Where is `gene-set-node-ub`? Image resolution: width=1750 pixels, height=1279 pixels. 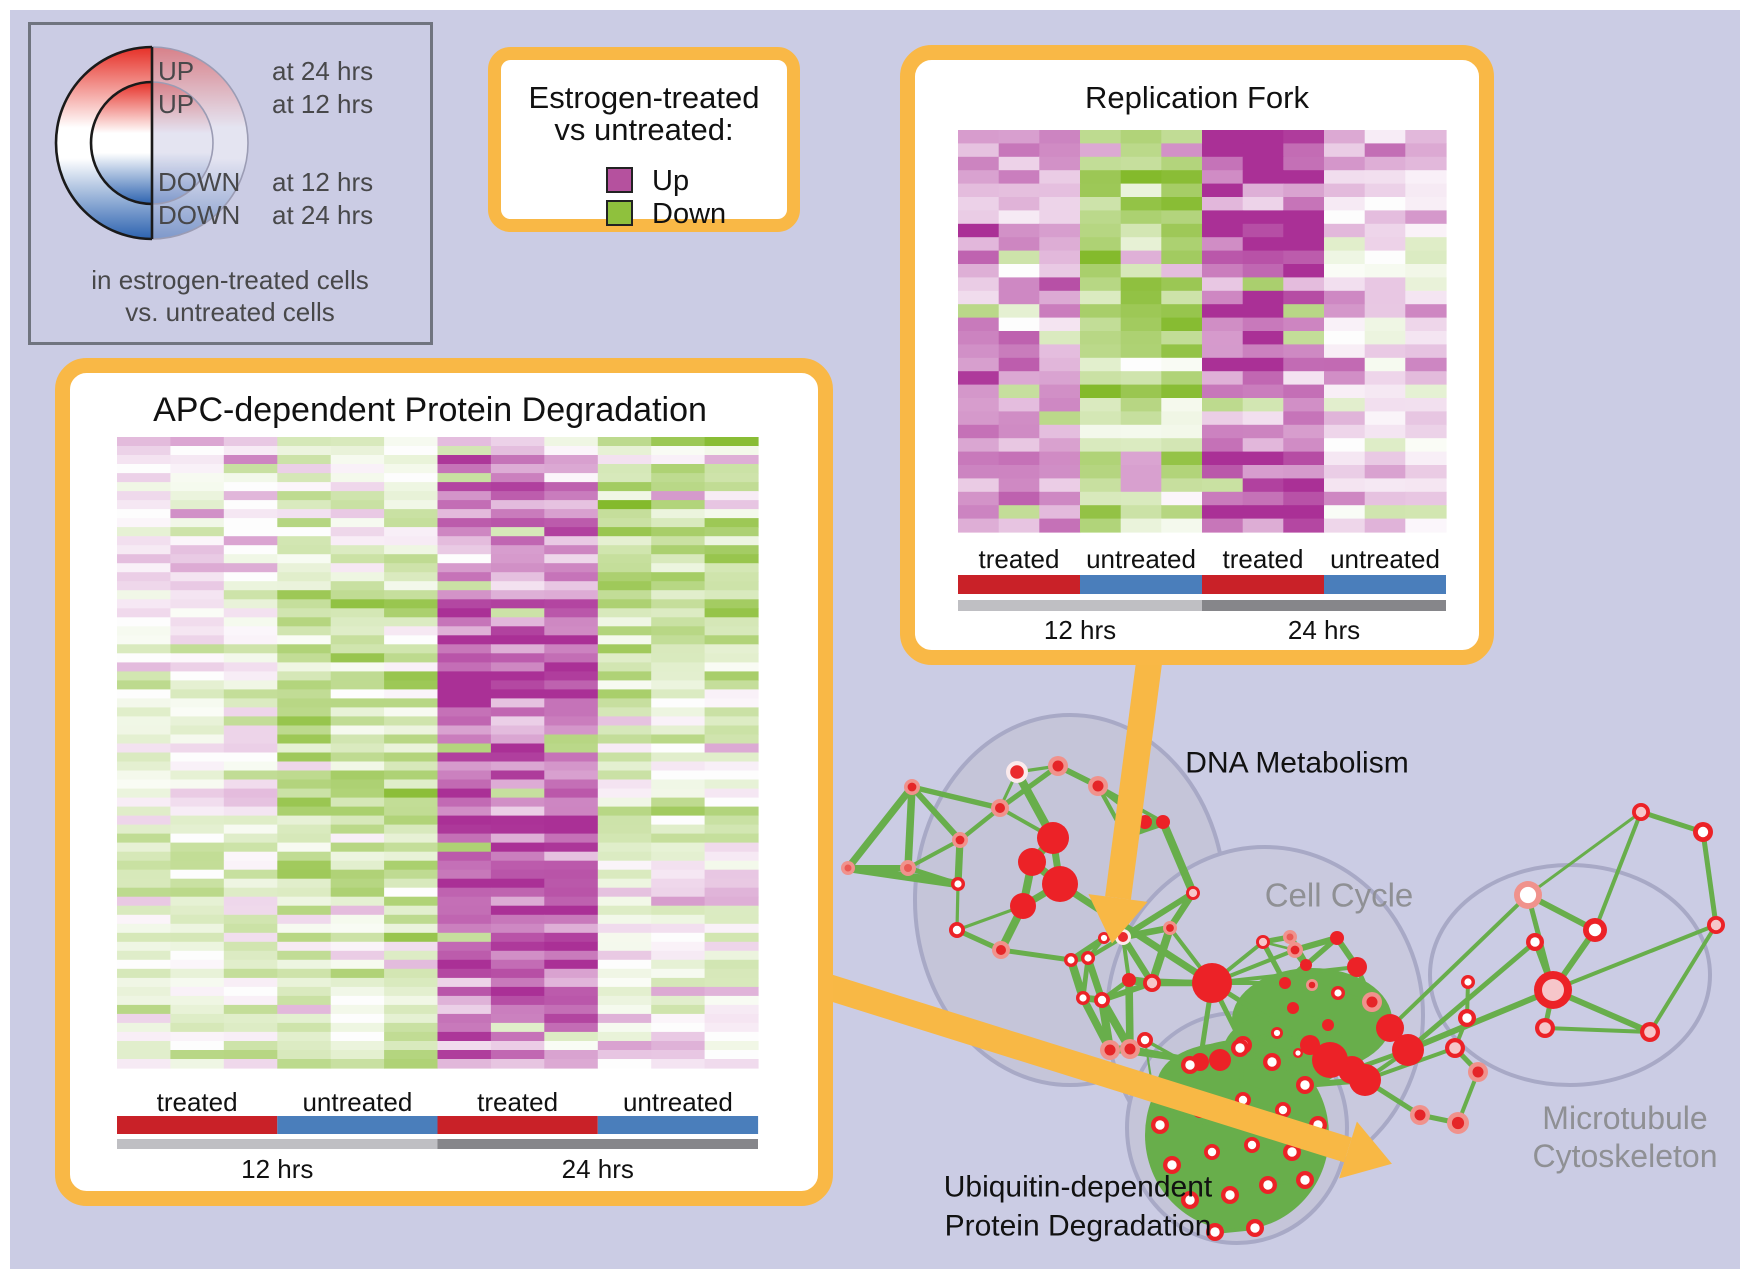
gene-set-node-ub is located at coordinates (1252, 1145).